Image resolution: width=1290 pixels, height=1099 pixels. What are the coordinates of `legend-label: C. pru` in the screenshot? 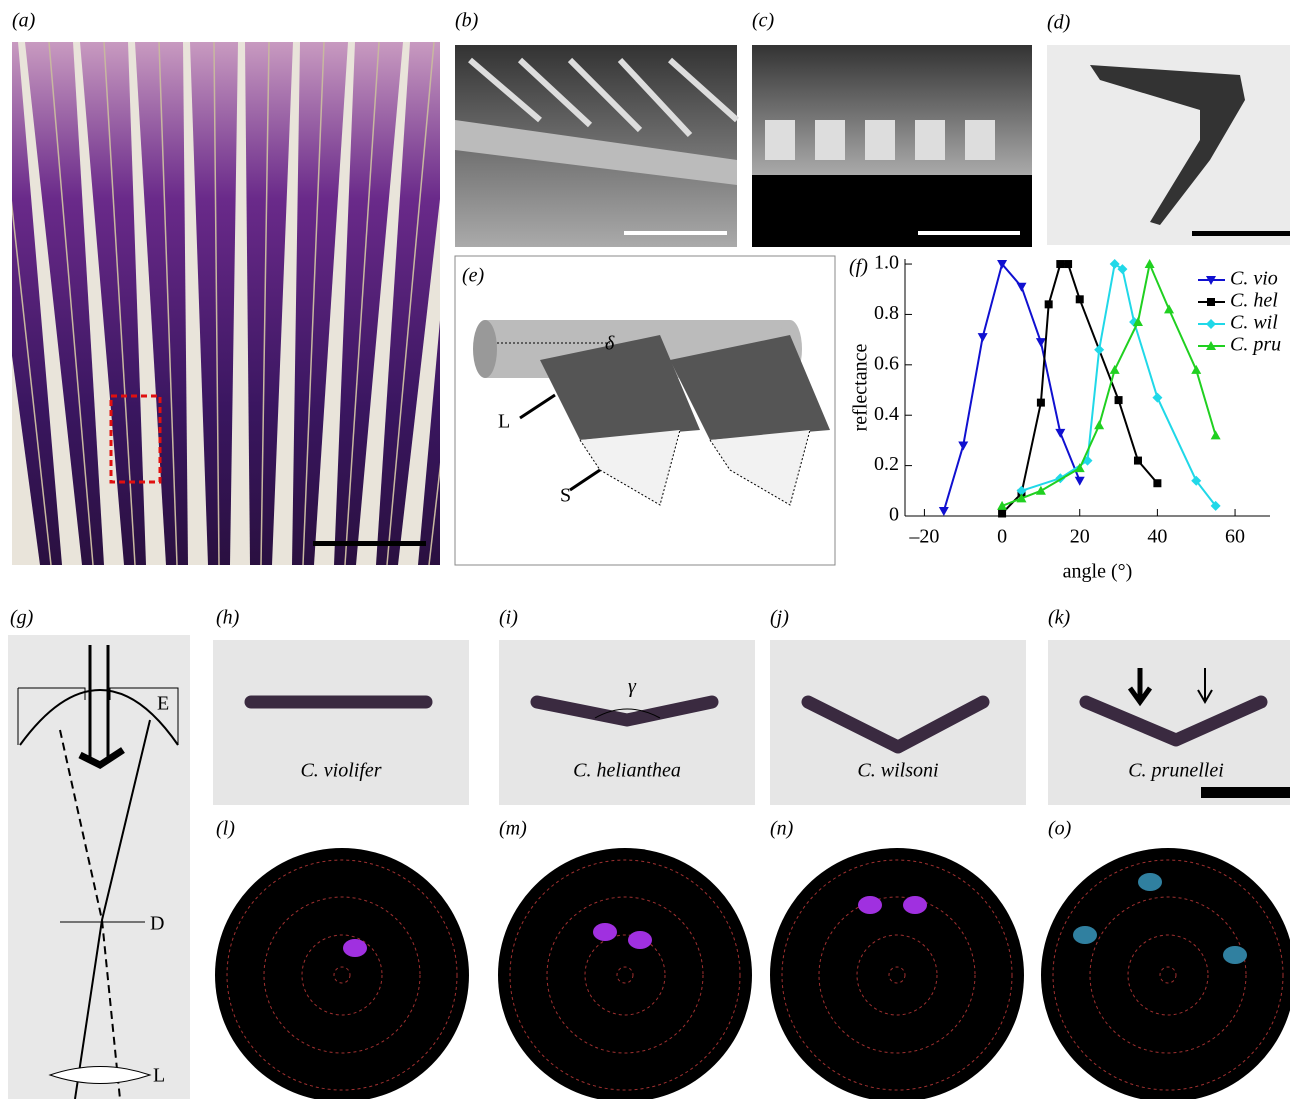 It's located at (1255, 345).